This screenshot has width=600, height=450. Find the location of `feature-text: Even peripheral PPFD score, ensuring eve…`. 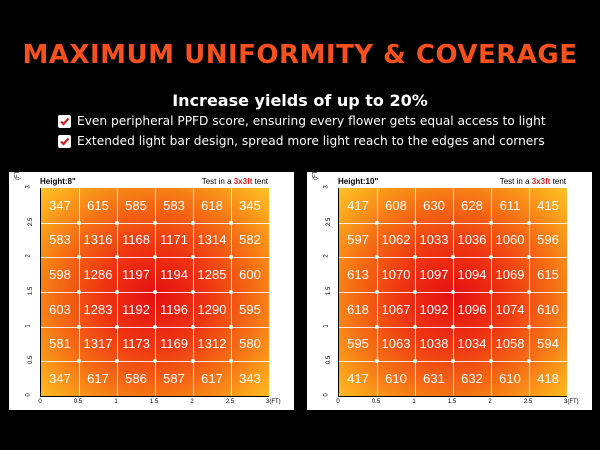

feature-text: Even peripheral PPFD score, ensuring eve… is located at coordinates (311, 121).